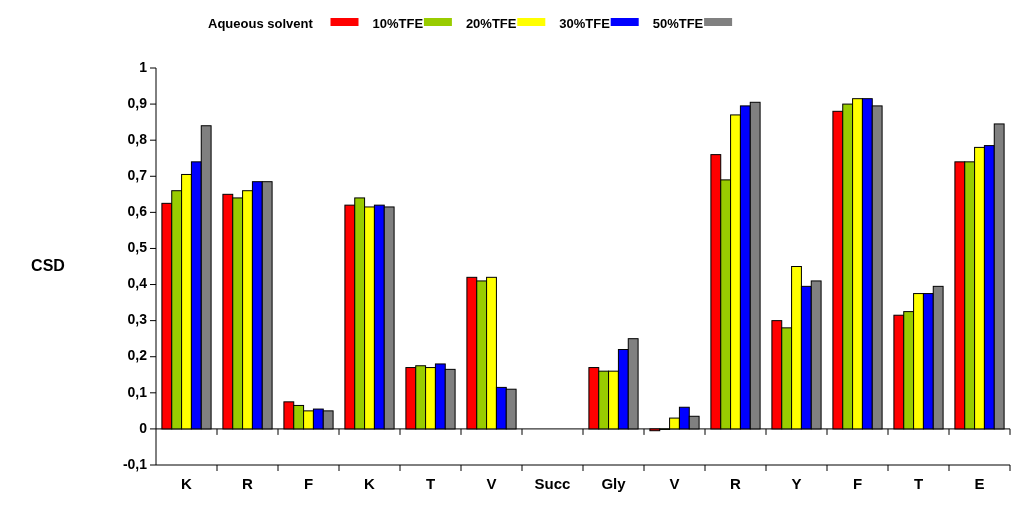 Image resolution: width=1024 pixels, height=513 pixels. What do you see at coordinates (979, 483) in the screenshot?
I see `x-tick-label: E` at bounding box center [979, 483].